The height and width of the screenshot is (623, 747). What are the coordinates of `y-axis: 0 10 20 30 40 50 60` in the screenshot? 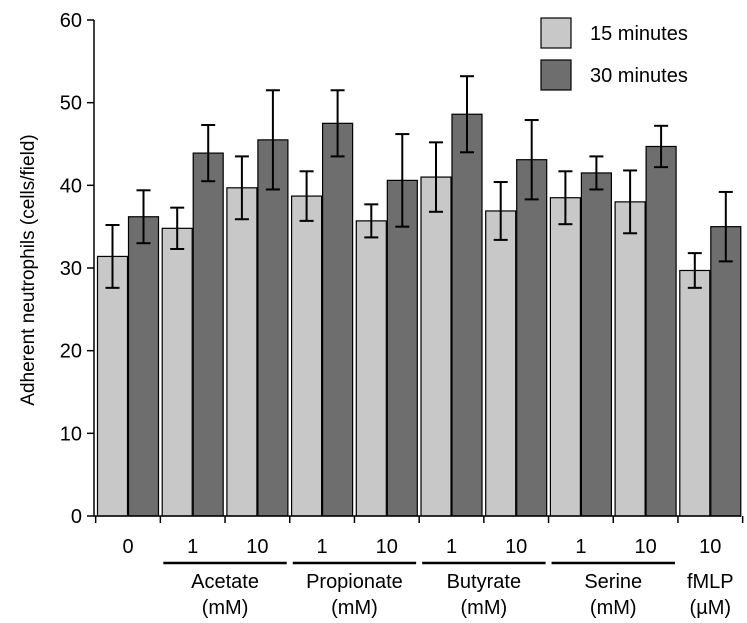 It's located at (77, 269).